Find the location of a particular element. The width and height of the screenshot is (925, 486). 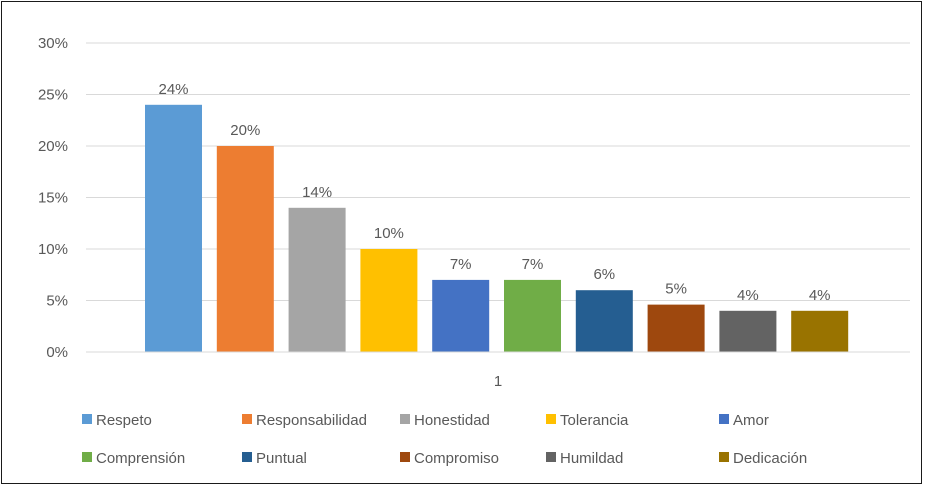

legend-item: Amor is located at coordinates (744, 420).